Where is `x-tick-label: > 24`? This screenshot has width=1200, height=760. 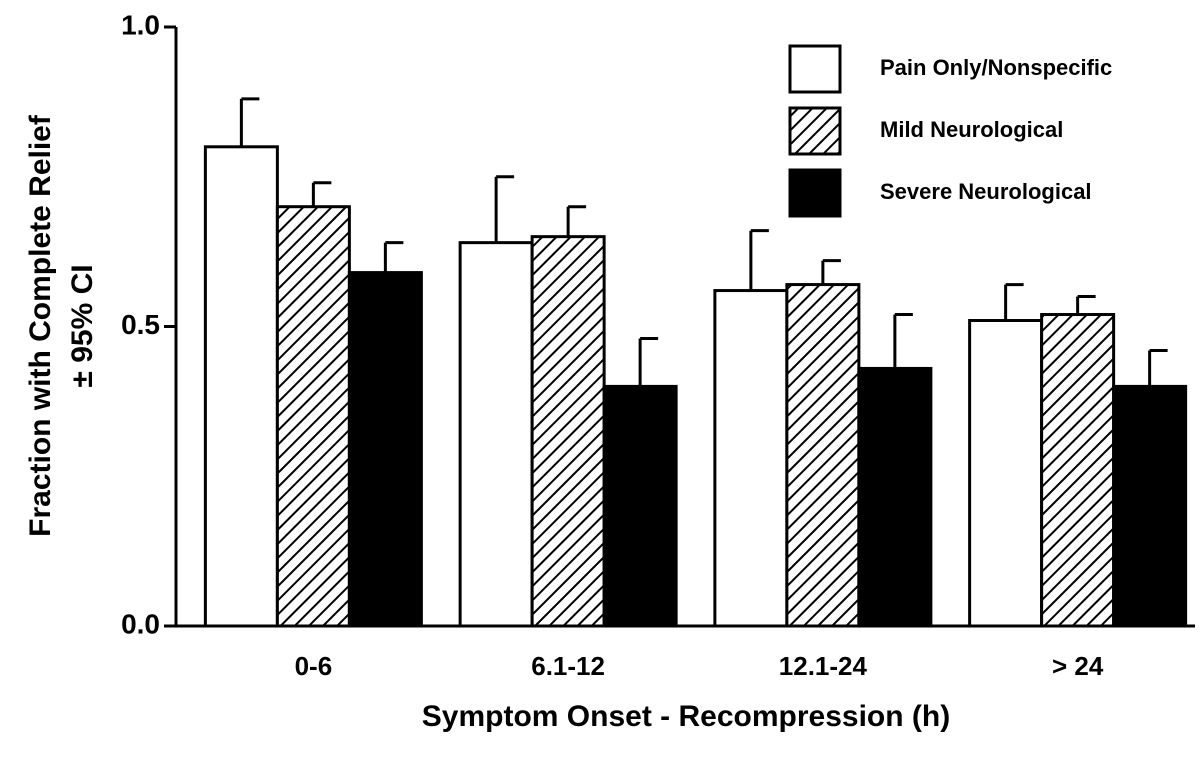
x-tick-label: > 24 is located at coordinates (1078, 666).